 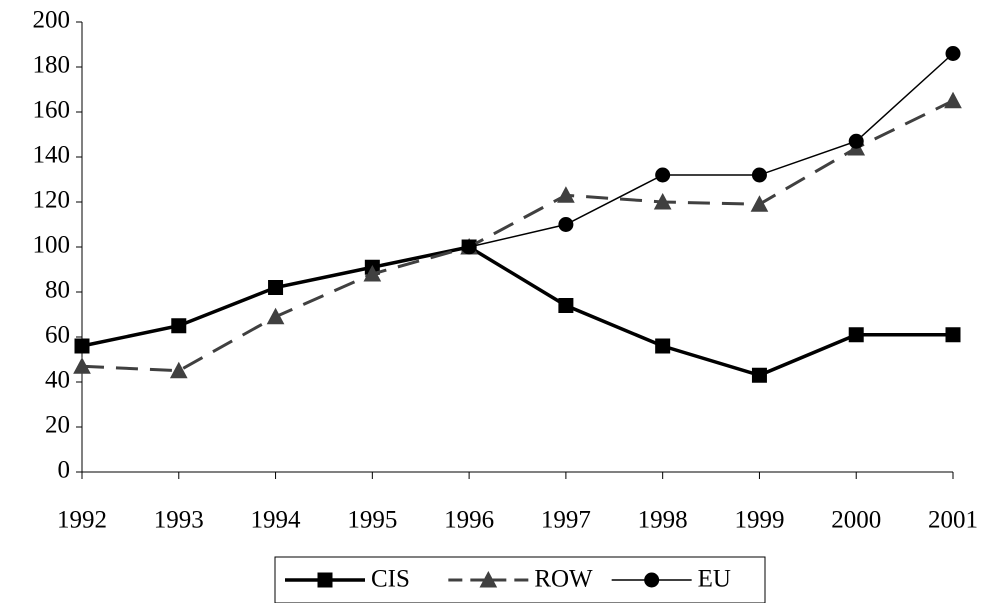 I want to click on x-tick-label: 1999, so click(x=759, y=520).